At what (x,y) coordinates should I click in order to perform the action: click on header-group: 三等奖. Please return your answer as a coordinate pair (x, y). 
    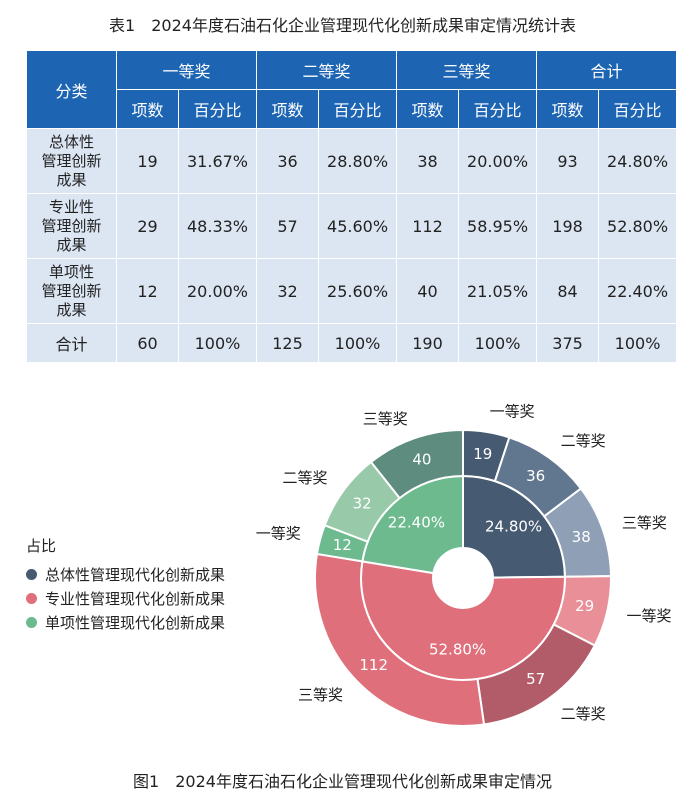
    Looking at the image, I should click on (467, 70).